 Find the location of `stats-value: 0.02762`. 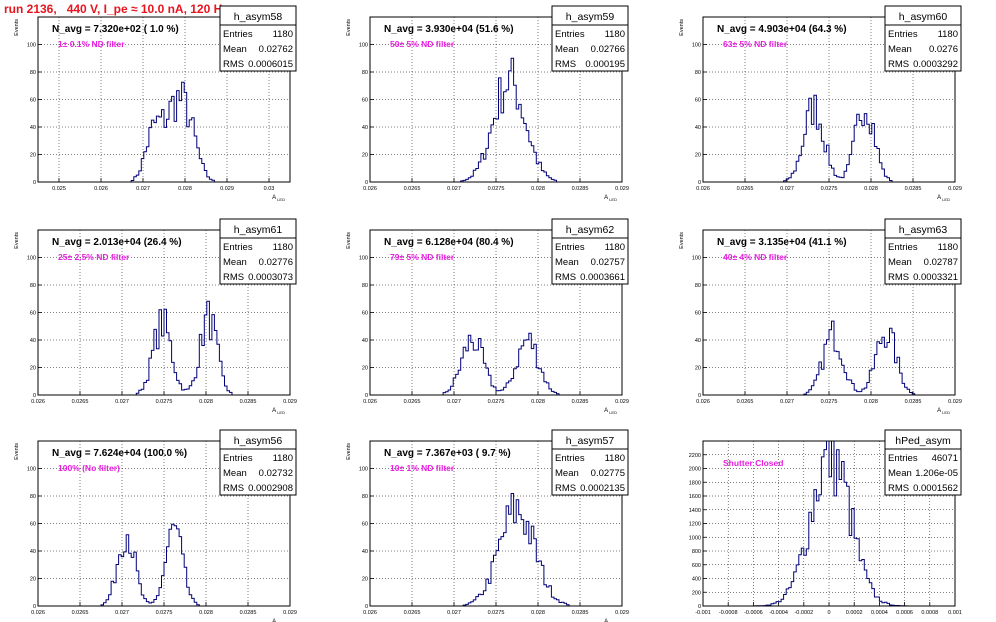

stats-value: 0.02762 is located at coordinates (276, 49).